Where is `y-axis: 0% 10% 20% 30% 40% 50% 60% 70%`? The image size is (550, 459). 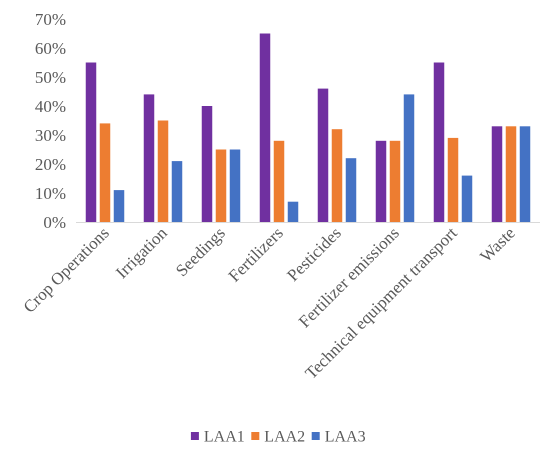
y-axis: 0% 10% 20% 30% 40% 50% 60% 70% is located at coordinates (50, 121).